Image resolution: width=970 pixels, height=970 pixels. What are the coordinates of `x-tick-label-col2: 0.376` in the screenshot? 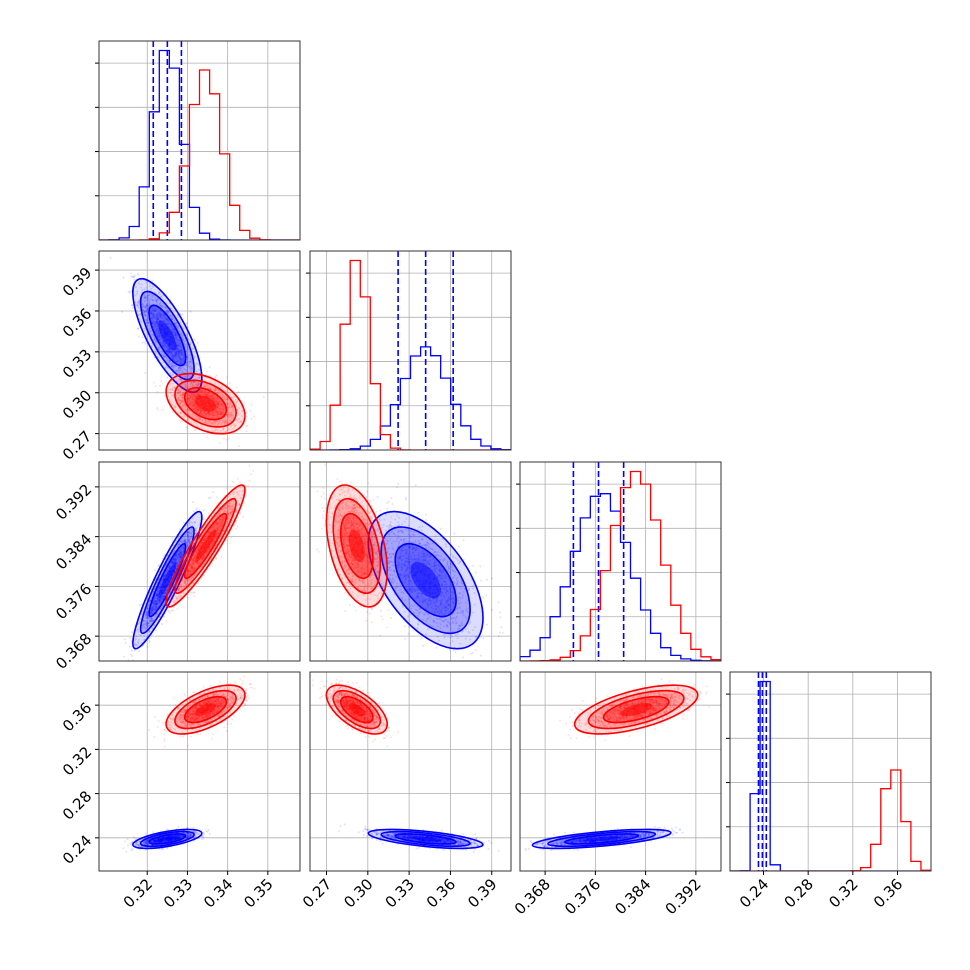 It's located at (582, 896).